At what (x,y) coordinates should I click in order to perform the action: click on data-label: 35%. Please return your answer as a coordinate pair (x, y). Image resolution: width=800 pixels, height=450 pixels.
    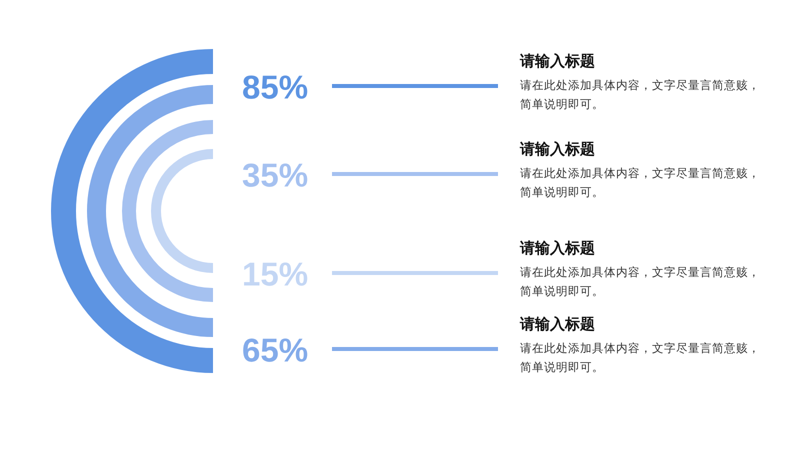
    Looking at the image, I should click on (275, 175).